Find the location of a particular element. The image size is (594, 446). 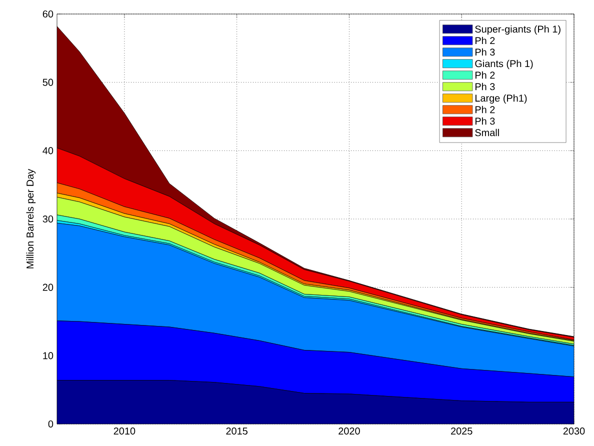

y-tick-label: 20 is located at coordinates (48, 287).